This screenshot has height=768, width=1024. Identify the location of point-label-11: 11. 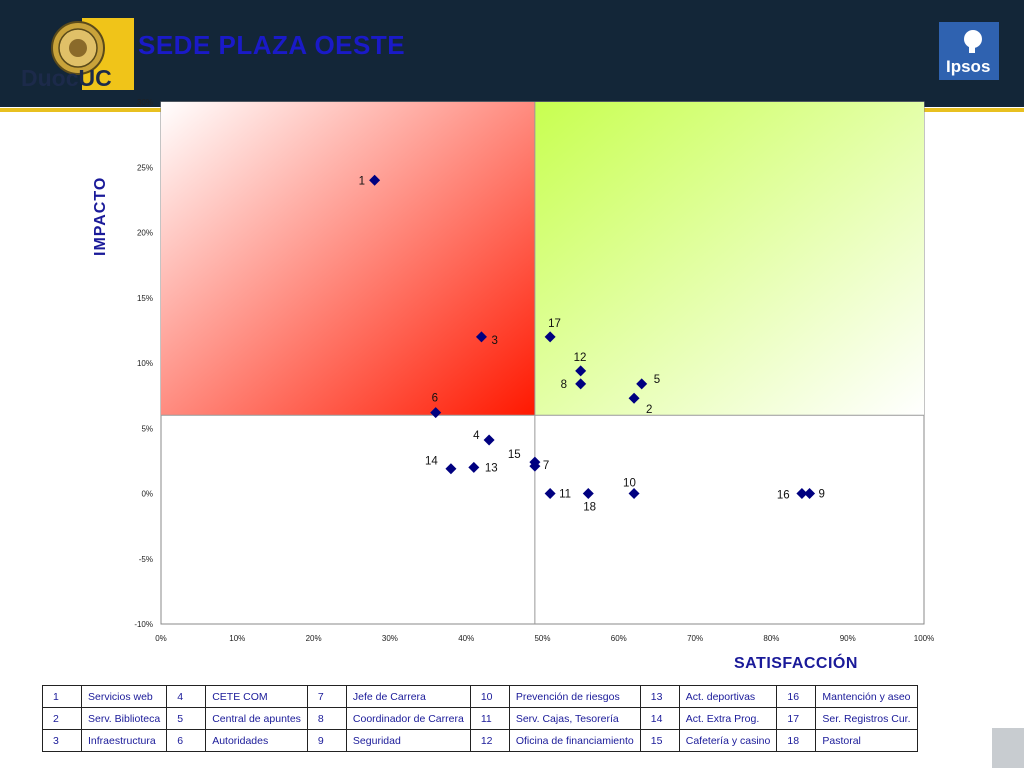
(565, 495).